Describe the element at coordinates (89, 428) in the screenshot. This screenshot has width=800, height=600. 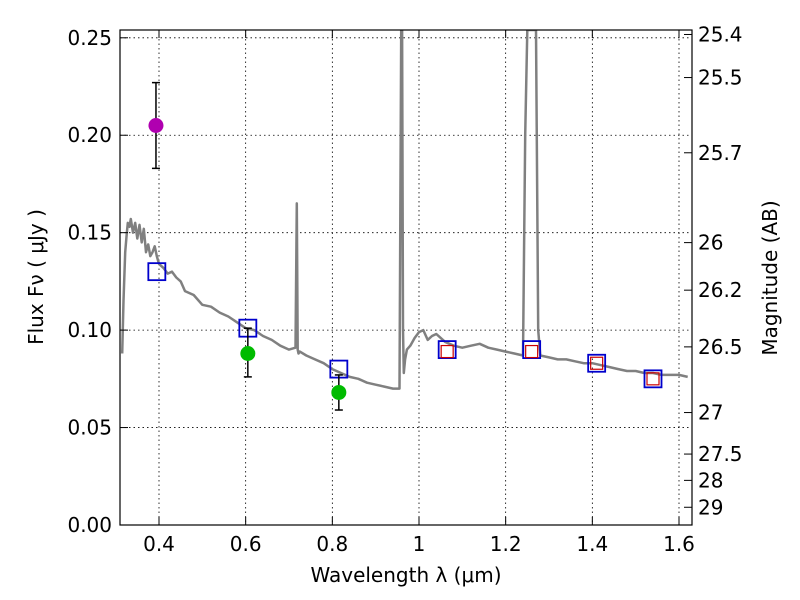
I see `y-tick-label: 0.05` at that location.